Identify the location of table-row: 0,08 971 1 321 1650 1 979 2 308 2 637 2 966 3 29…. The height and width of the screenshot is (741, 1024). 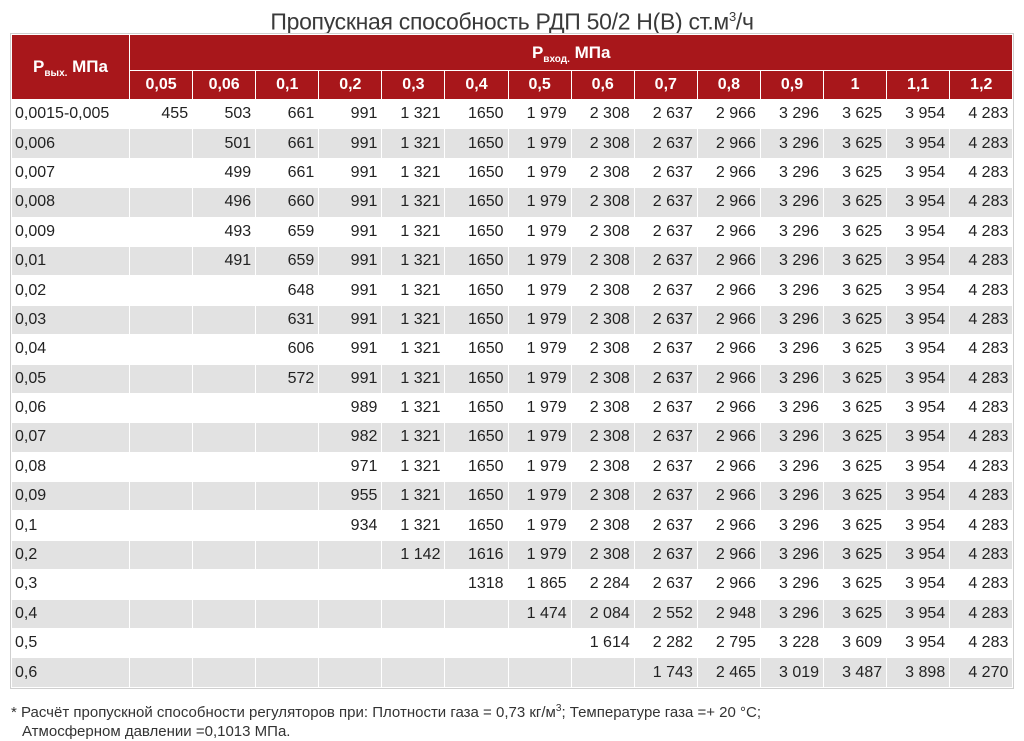
(512, 467).